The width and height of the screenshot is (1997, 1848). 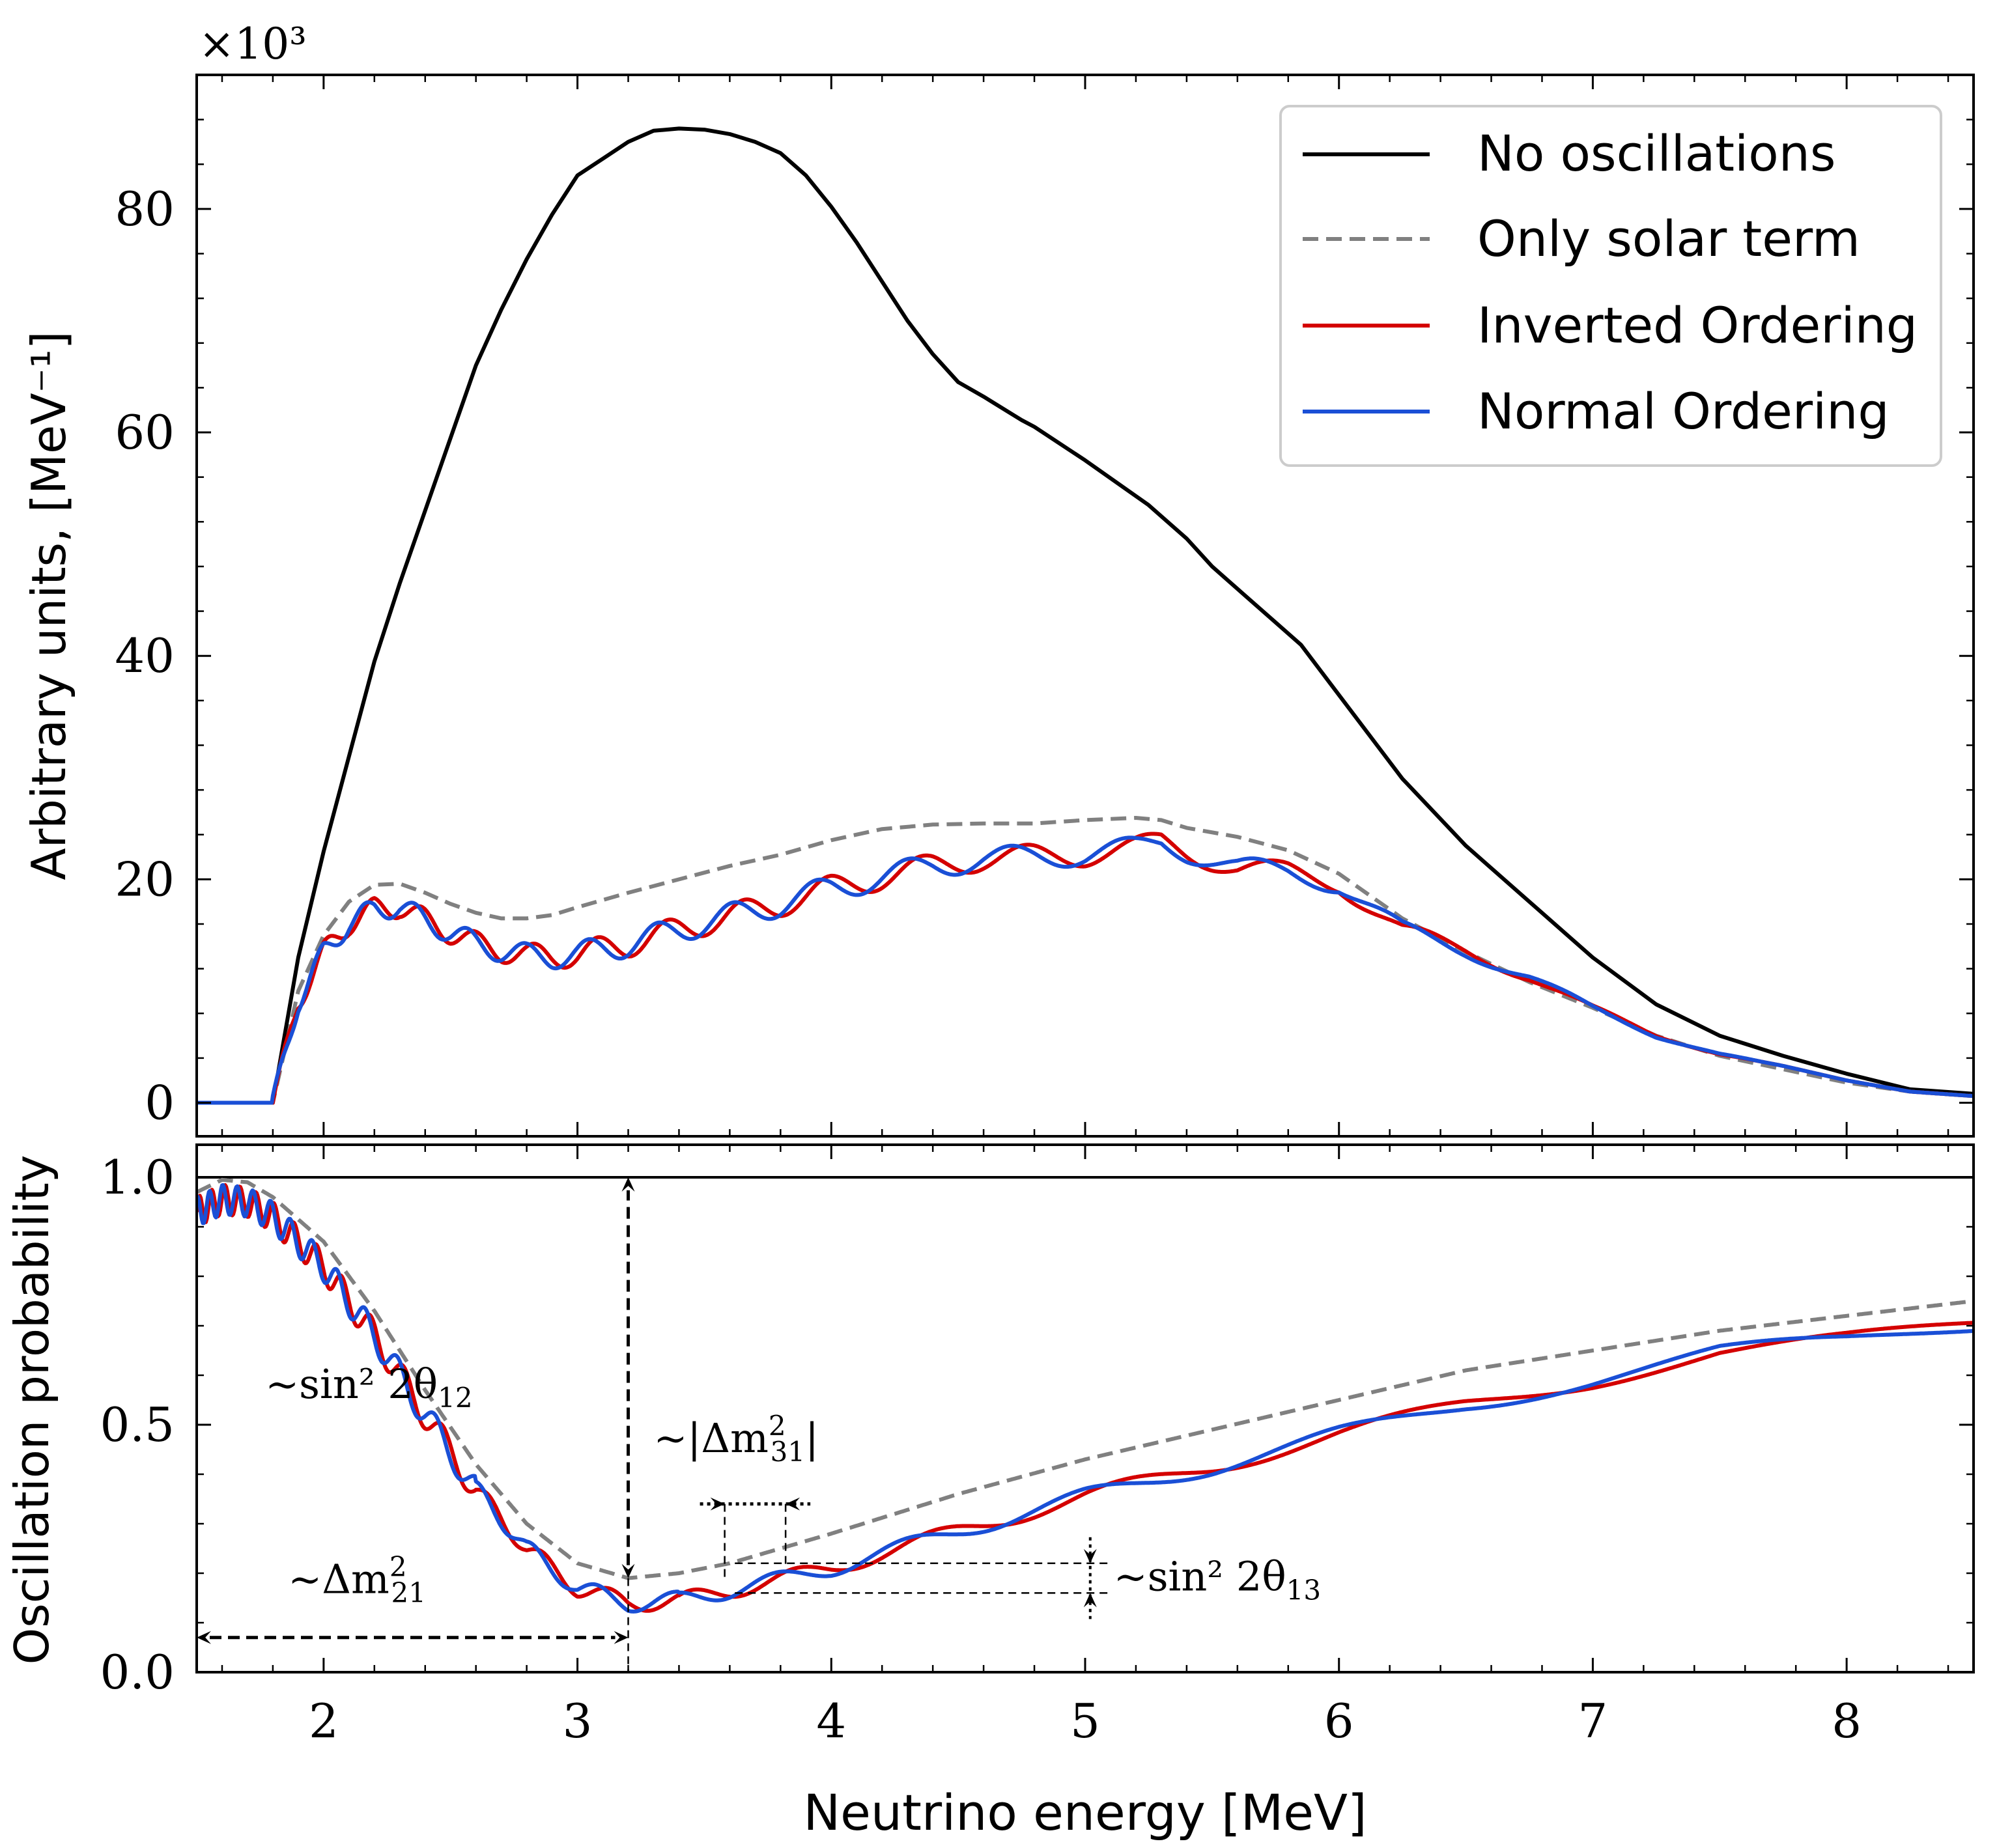 I want to click on bottom-y-axis-label: Oscillation probability, so click(x=32, y=1410).